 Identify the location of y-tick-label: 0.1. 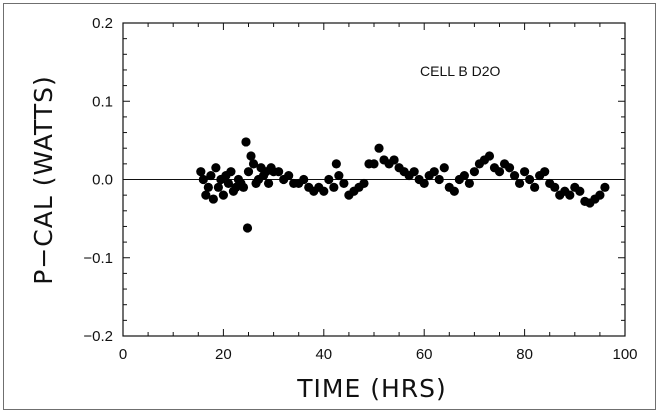
(102, 101).